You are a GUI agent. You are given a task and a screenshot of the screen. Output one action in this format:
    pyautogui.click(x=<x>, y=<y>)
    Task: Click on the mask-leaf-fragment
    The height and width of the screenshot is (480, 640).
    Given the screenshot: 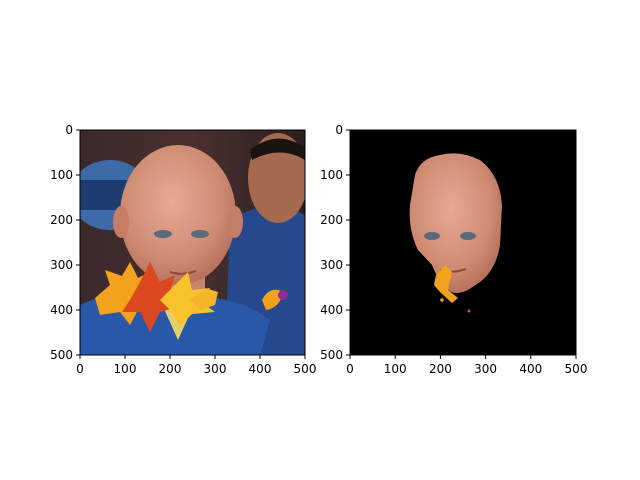 What is the action you would take?
    pyautogui.click(x=446, y=284)
    